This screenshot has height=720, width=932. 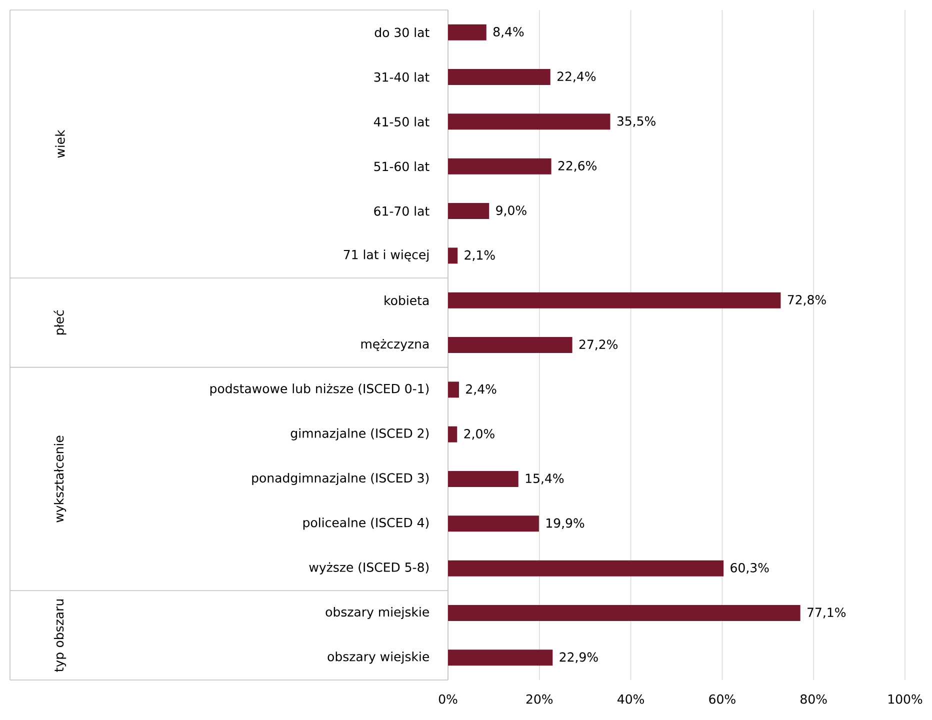 I want to click on text: wiek, so click(x=60, y=144).